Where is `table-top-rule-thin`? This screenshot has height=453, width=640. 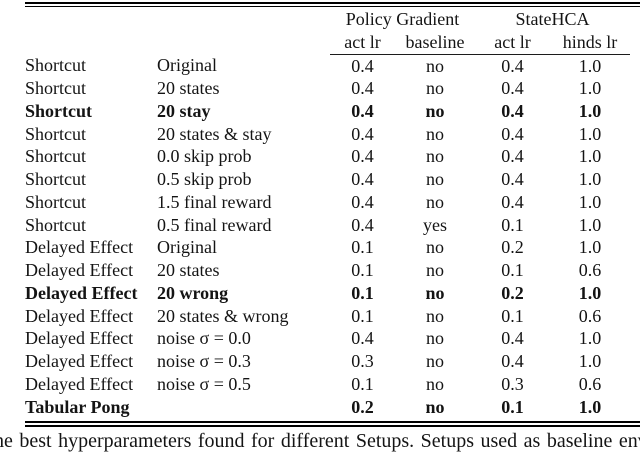
table-top-rule-thin is located at coordinates (332, 6).